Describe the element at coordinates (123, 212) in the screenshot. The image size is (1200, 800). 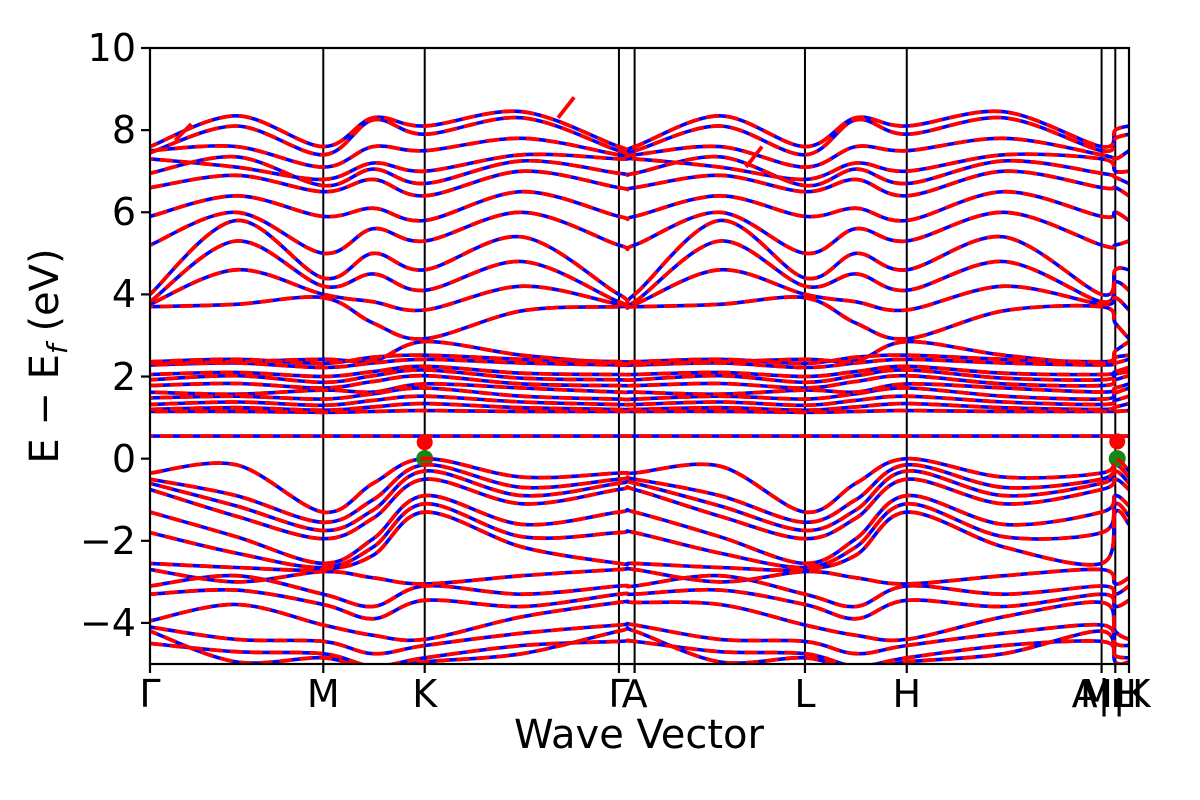
I see `y-tick-label: 6` at that location.